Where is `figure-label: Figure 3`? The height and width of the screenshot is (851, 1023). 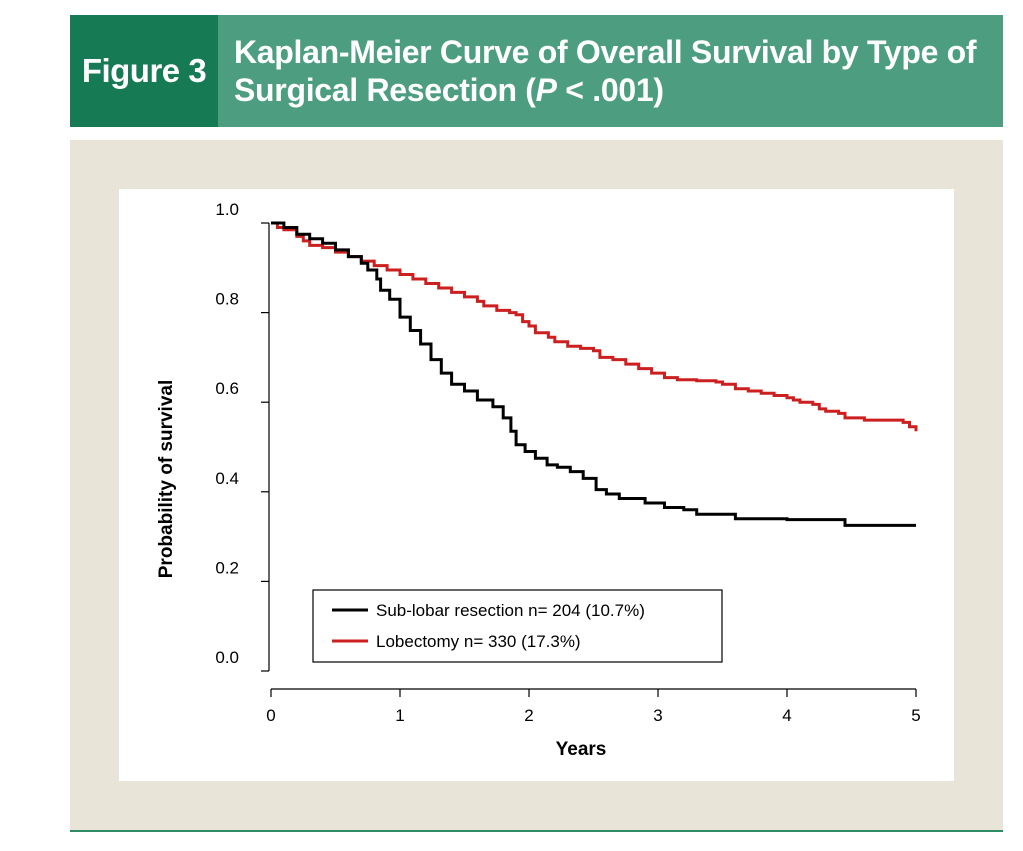
figure-label: Figure 3 is located at coordinates (144, 71).